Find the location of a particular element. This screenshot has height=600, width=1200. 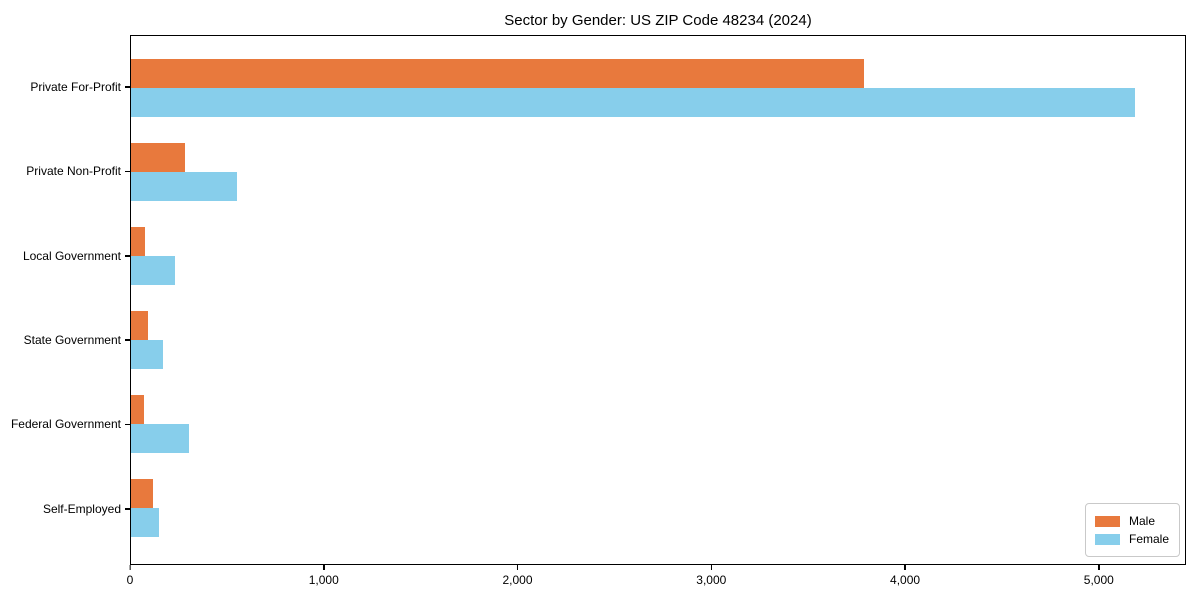

y-label-federal-government: Federal Government is located at coordinates (65, 424).